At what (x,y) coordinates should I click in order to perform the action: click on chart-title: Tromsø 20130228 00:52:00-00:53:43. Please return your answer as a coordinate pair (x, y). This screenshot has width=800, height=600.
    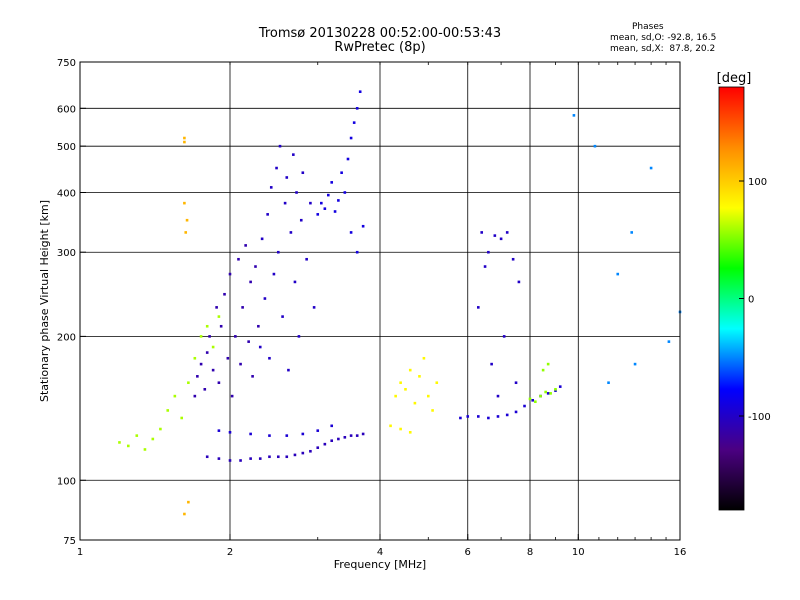
    Looking at the image, I should click on (380, 33).